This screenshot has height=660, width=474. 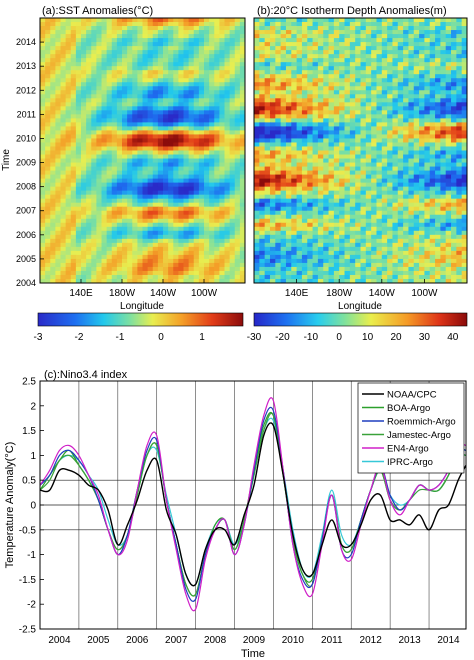 What do you see at coordinates (253, 654) in the screenshot?
I see `nino34-x-axis-label: Time` at bounding box center [253, 654].